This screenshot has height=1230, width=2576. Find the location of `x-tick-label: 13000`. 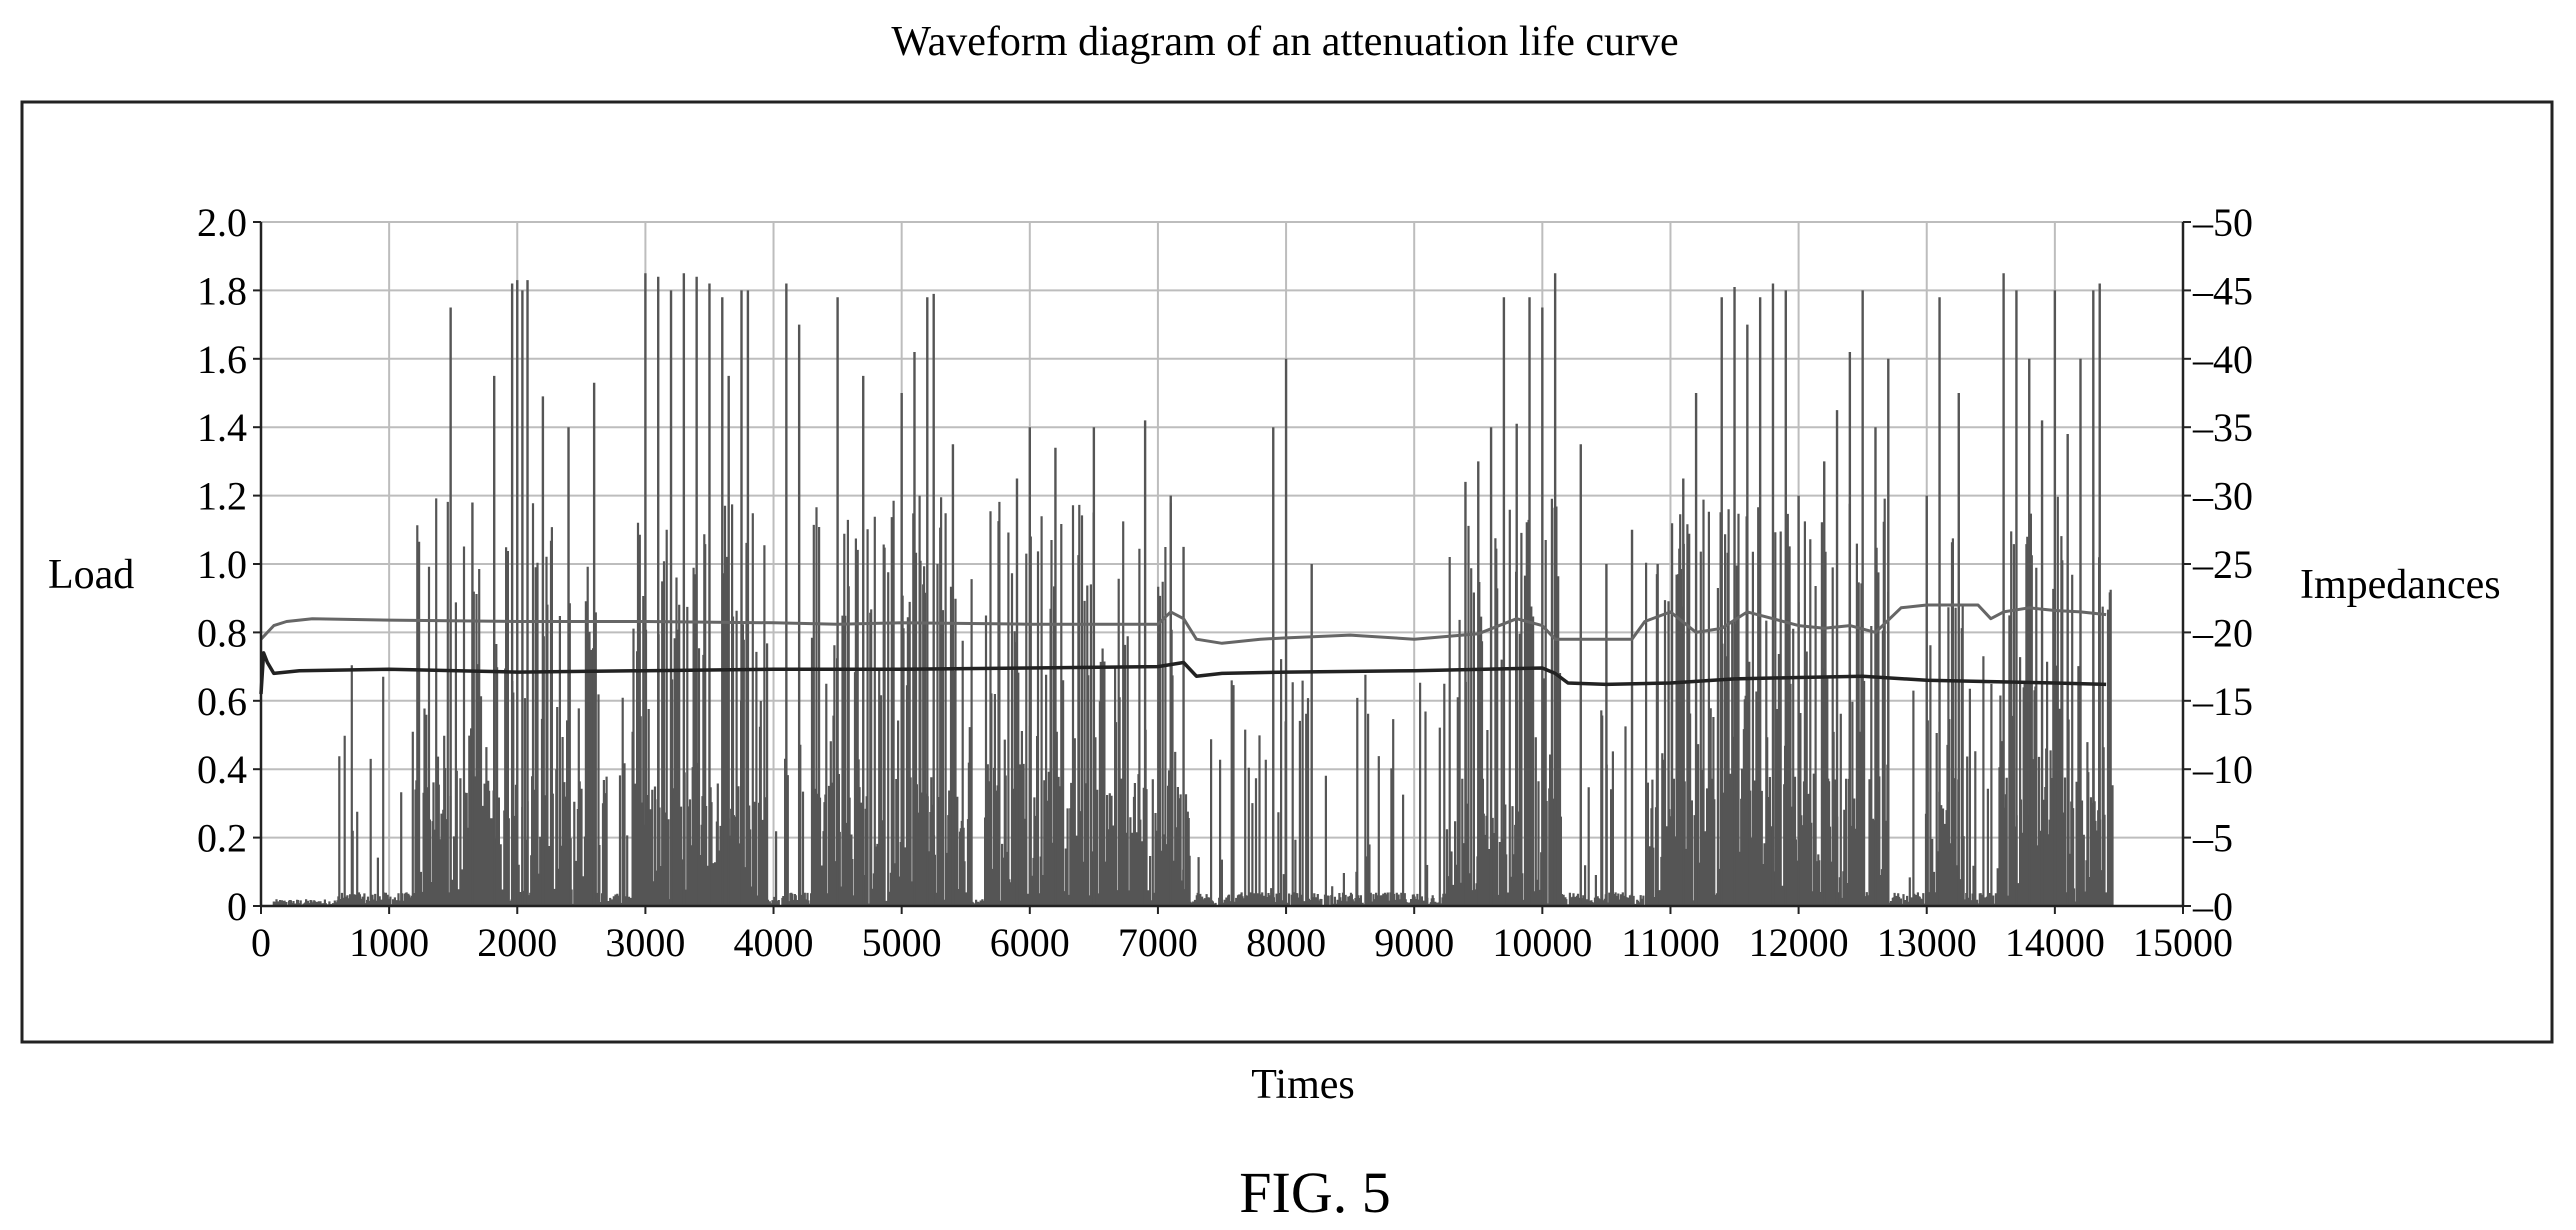

x-tick-label: 13000 is located at coordinates (1927, 942).